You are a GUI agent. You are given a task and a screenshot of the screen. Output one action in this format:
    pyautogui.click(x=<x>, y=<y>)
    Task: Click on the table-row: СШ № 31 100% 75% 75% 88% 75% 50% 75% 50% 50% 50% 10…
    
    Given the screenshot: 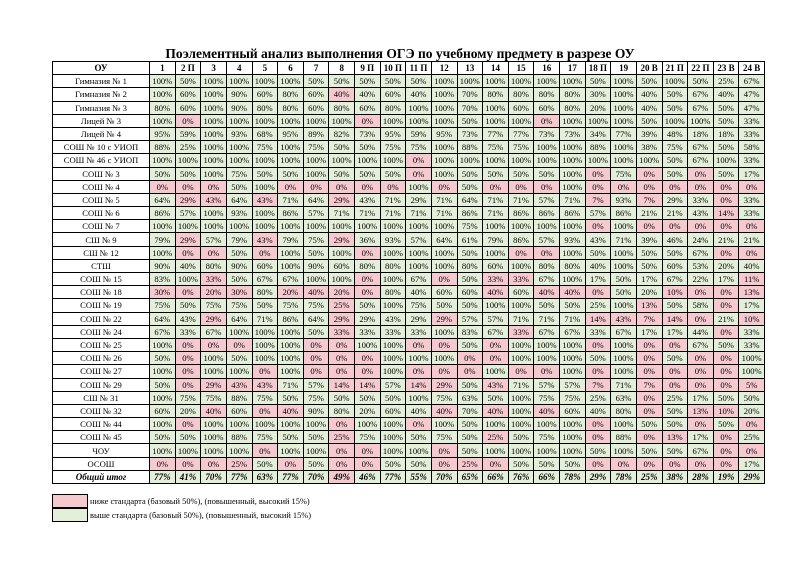 What is the action you would take?
    pyautogui.click(x=408, y=397)
    